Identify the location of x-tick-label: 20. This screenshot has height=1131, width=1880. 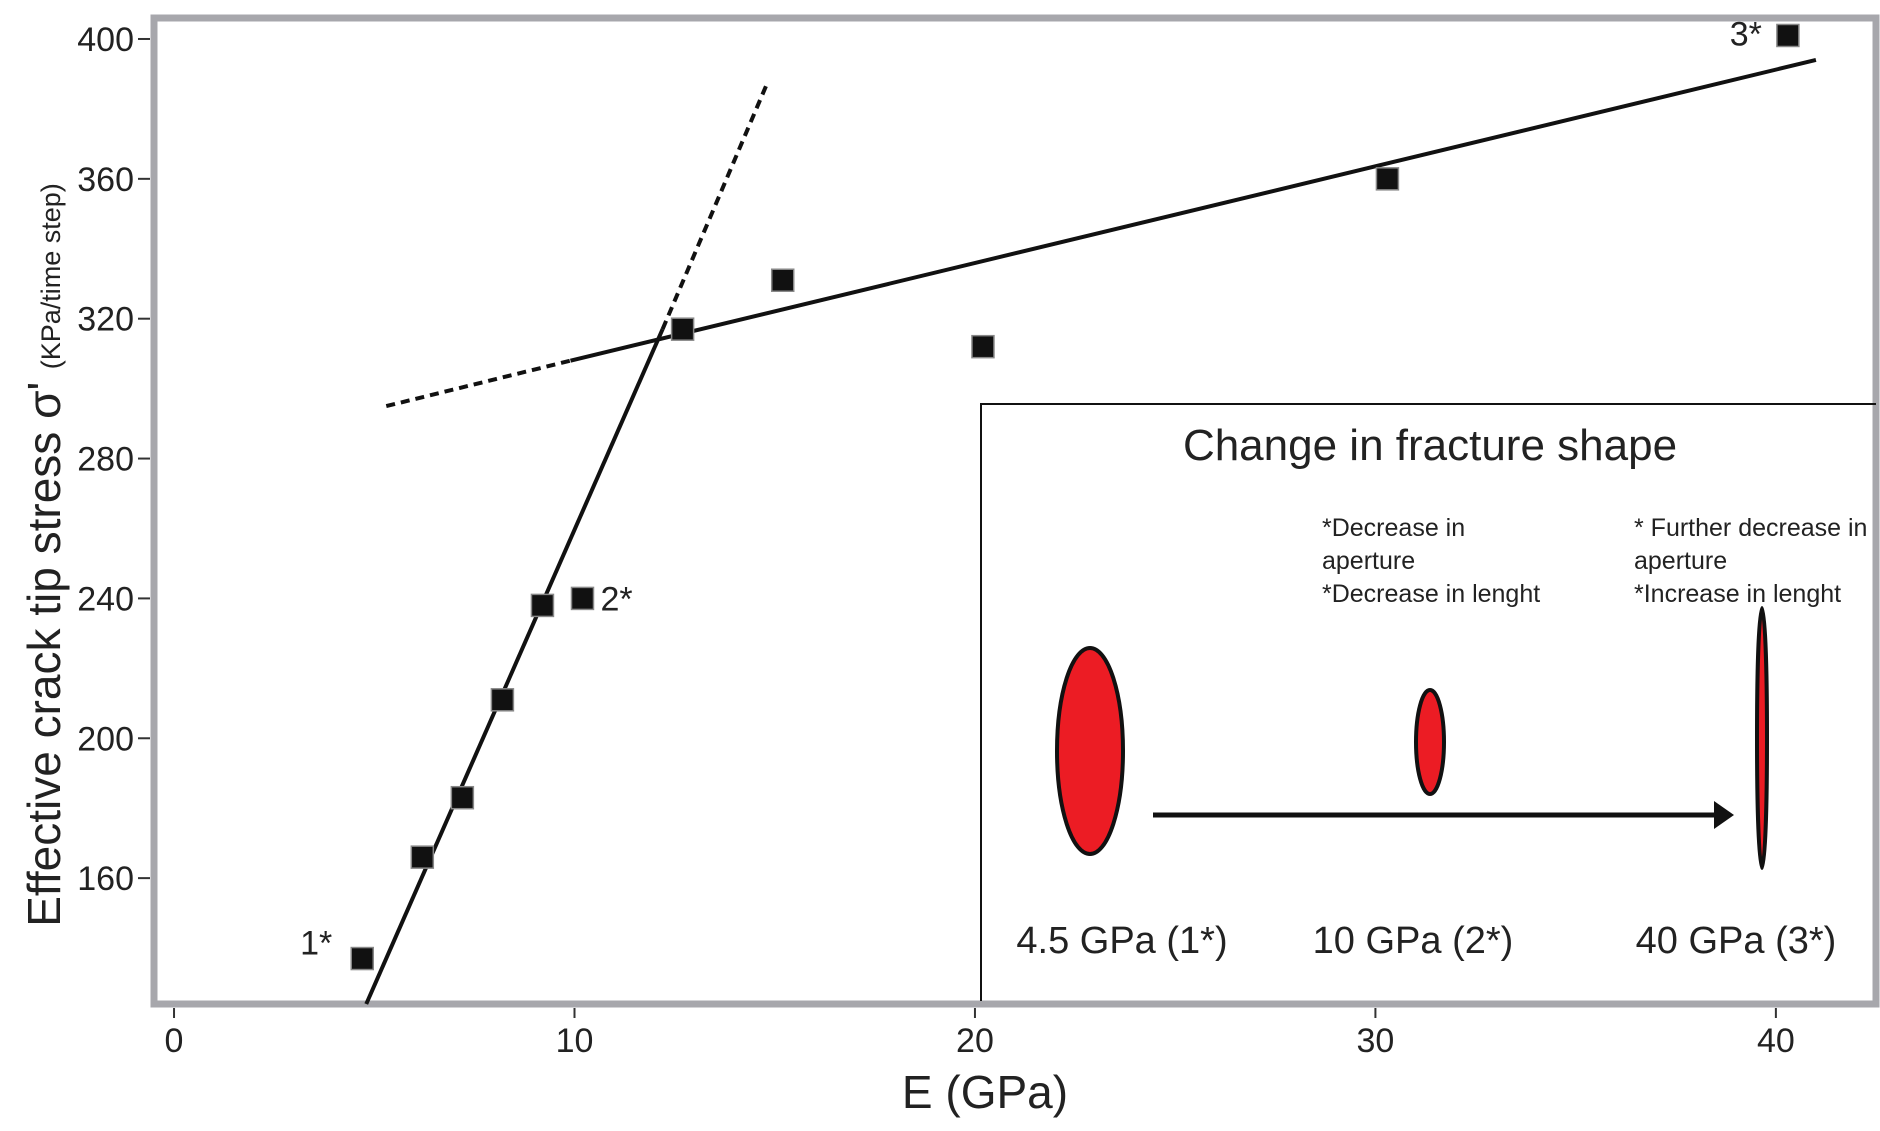
(975, 1041).